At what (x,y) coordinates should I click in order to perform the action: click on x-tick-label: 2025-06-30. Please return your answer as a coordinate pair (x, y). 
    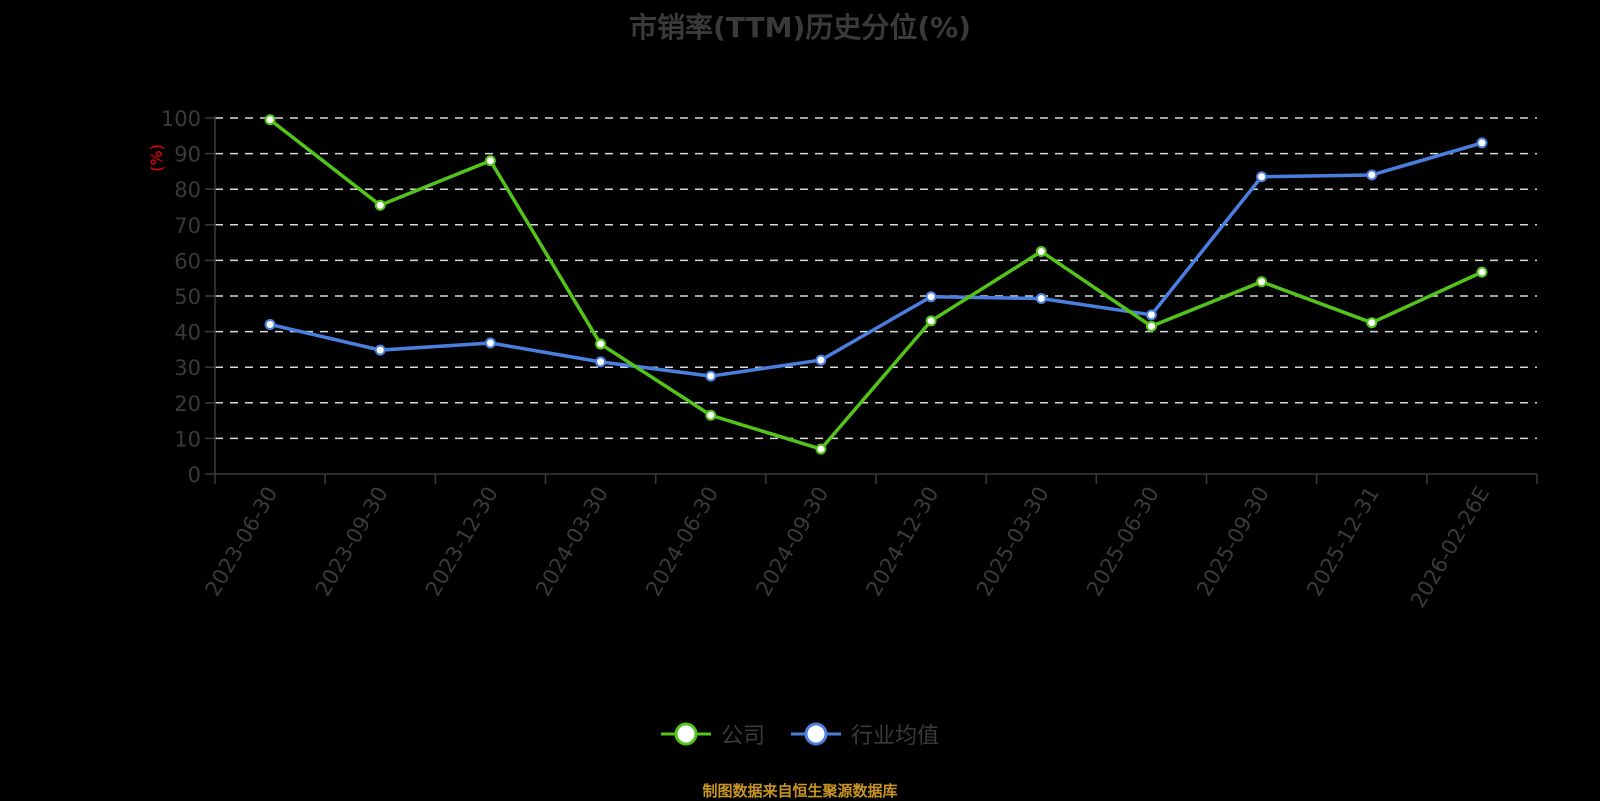
    Looking at the image, I should click on (1123, 542).